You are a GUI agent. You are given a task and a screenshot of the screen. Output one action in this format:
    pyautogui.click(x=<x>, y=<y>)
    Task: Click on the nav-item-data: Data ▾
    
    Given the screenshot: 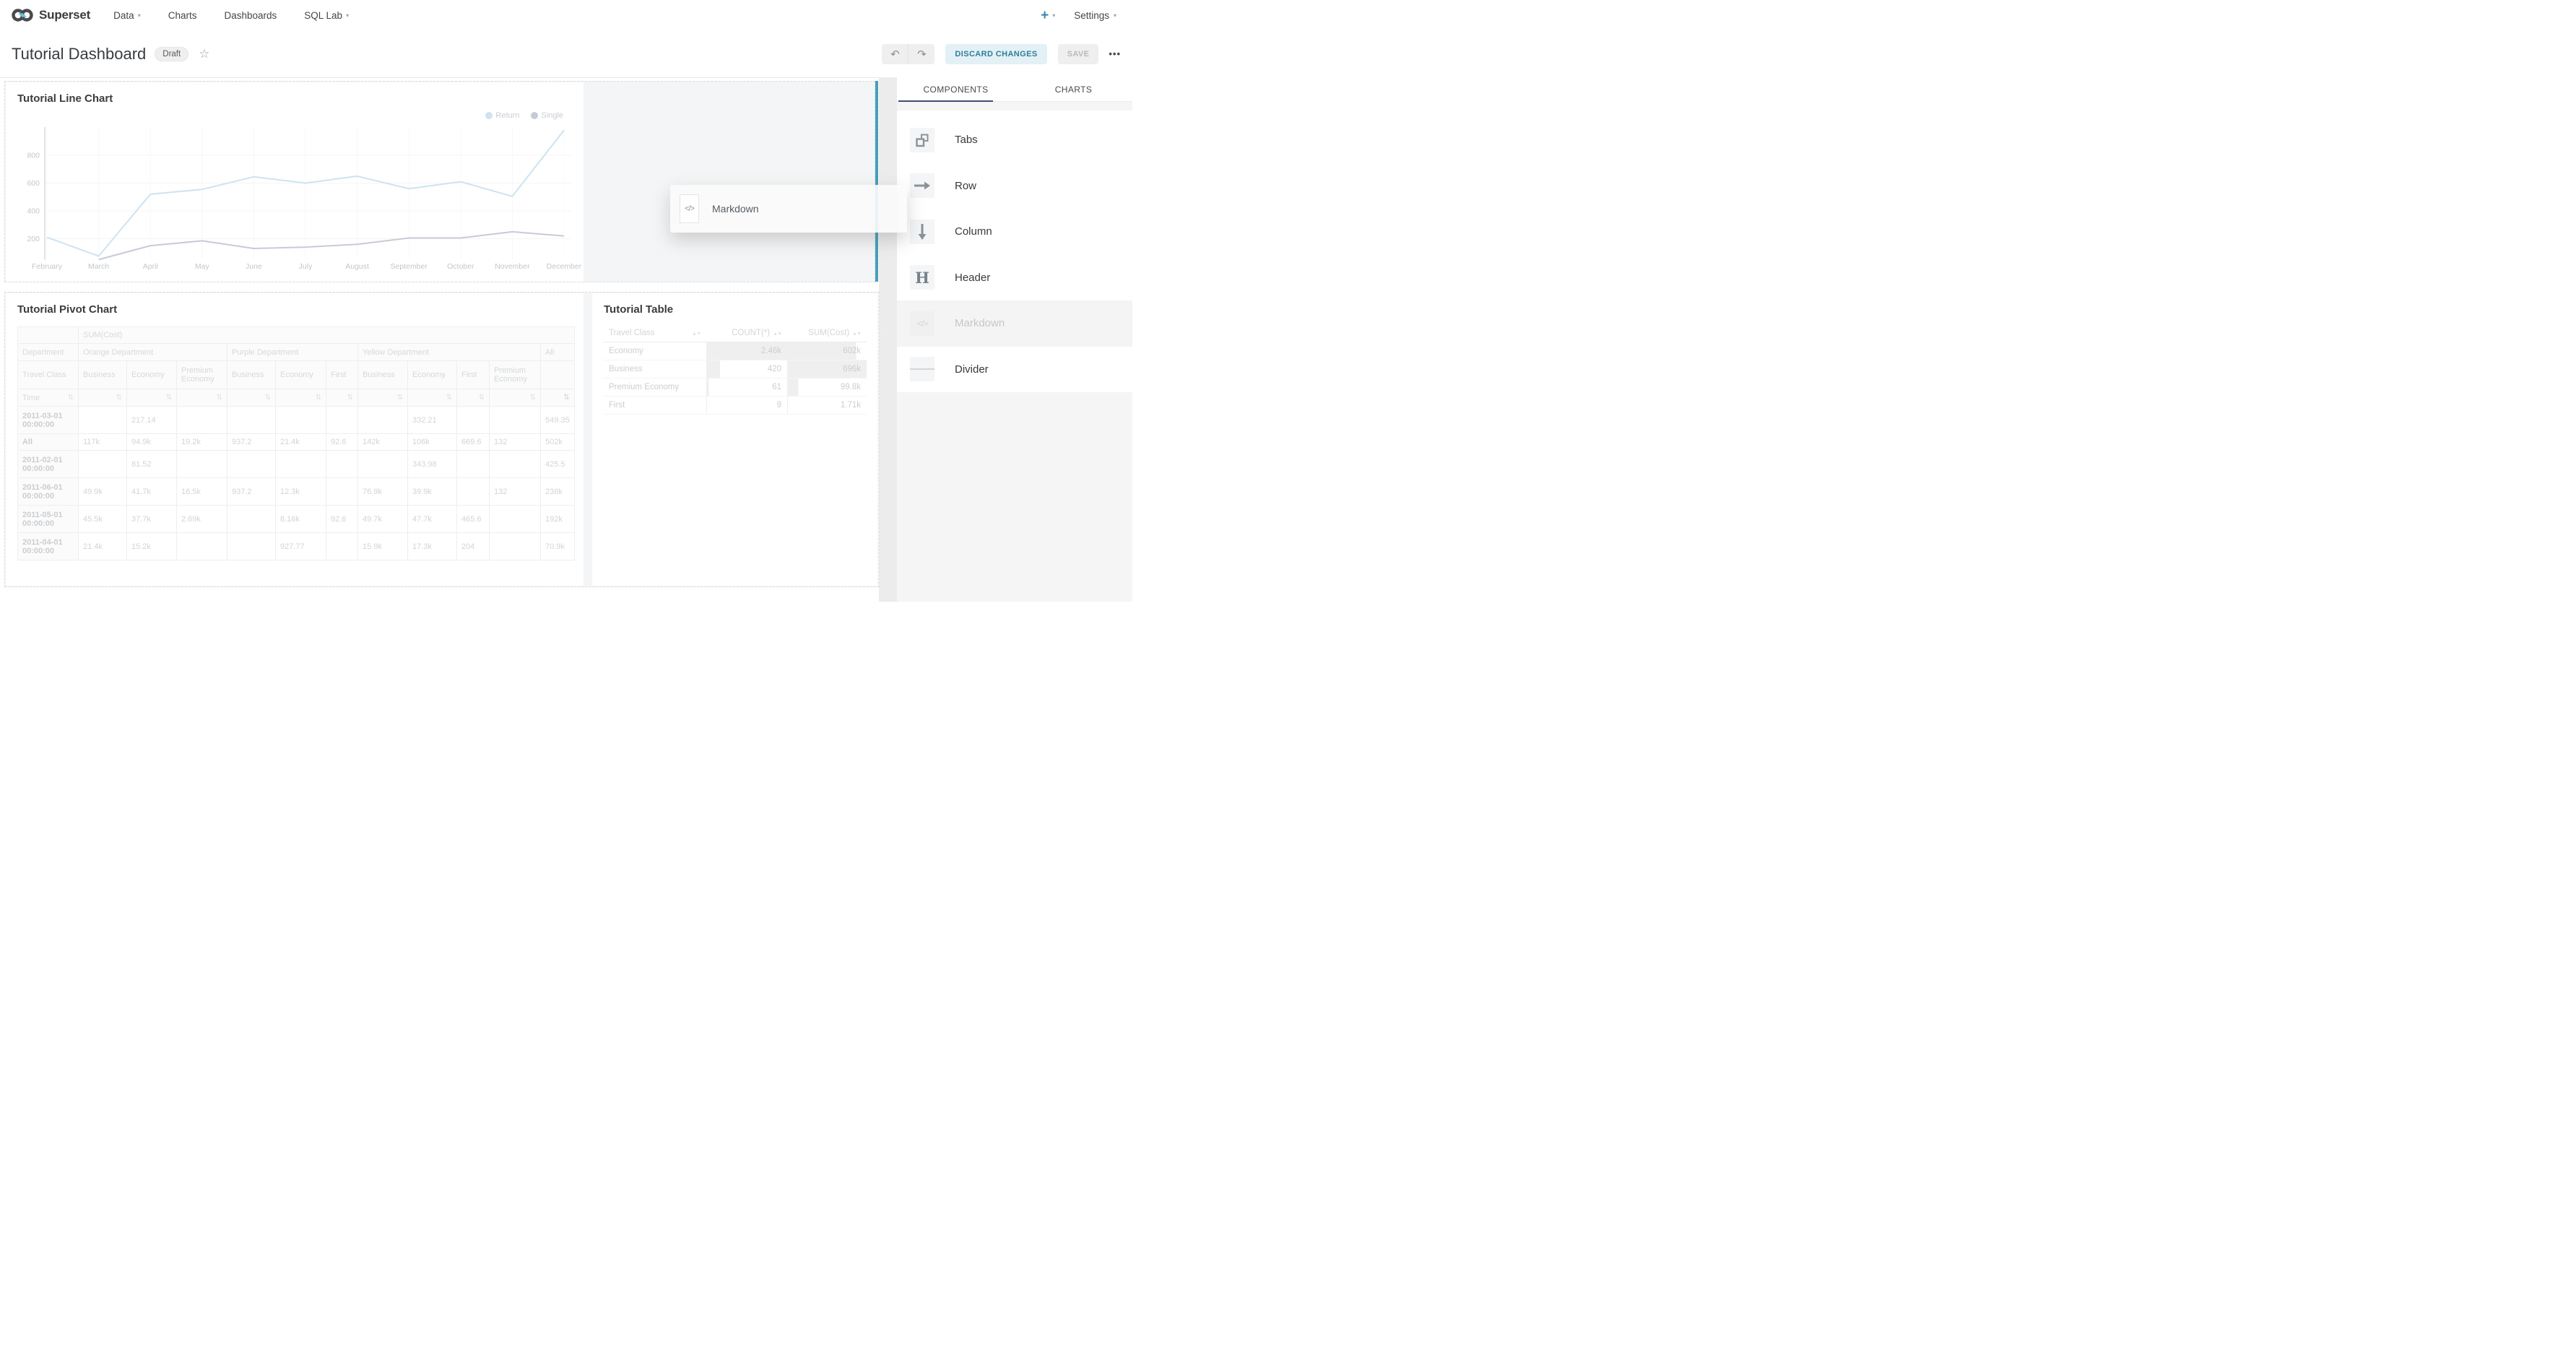 What is the action you would take?
    pyautogui.click(x=127, y=16)
    